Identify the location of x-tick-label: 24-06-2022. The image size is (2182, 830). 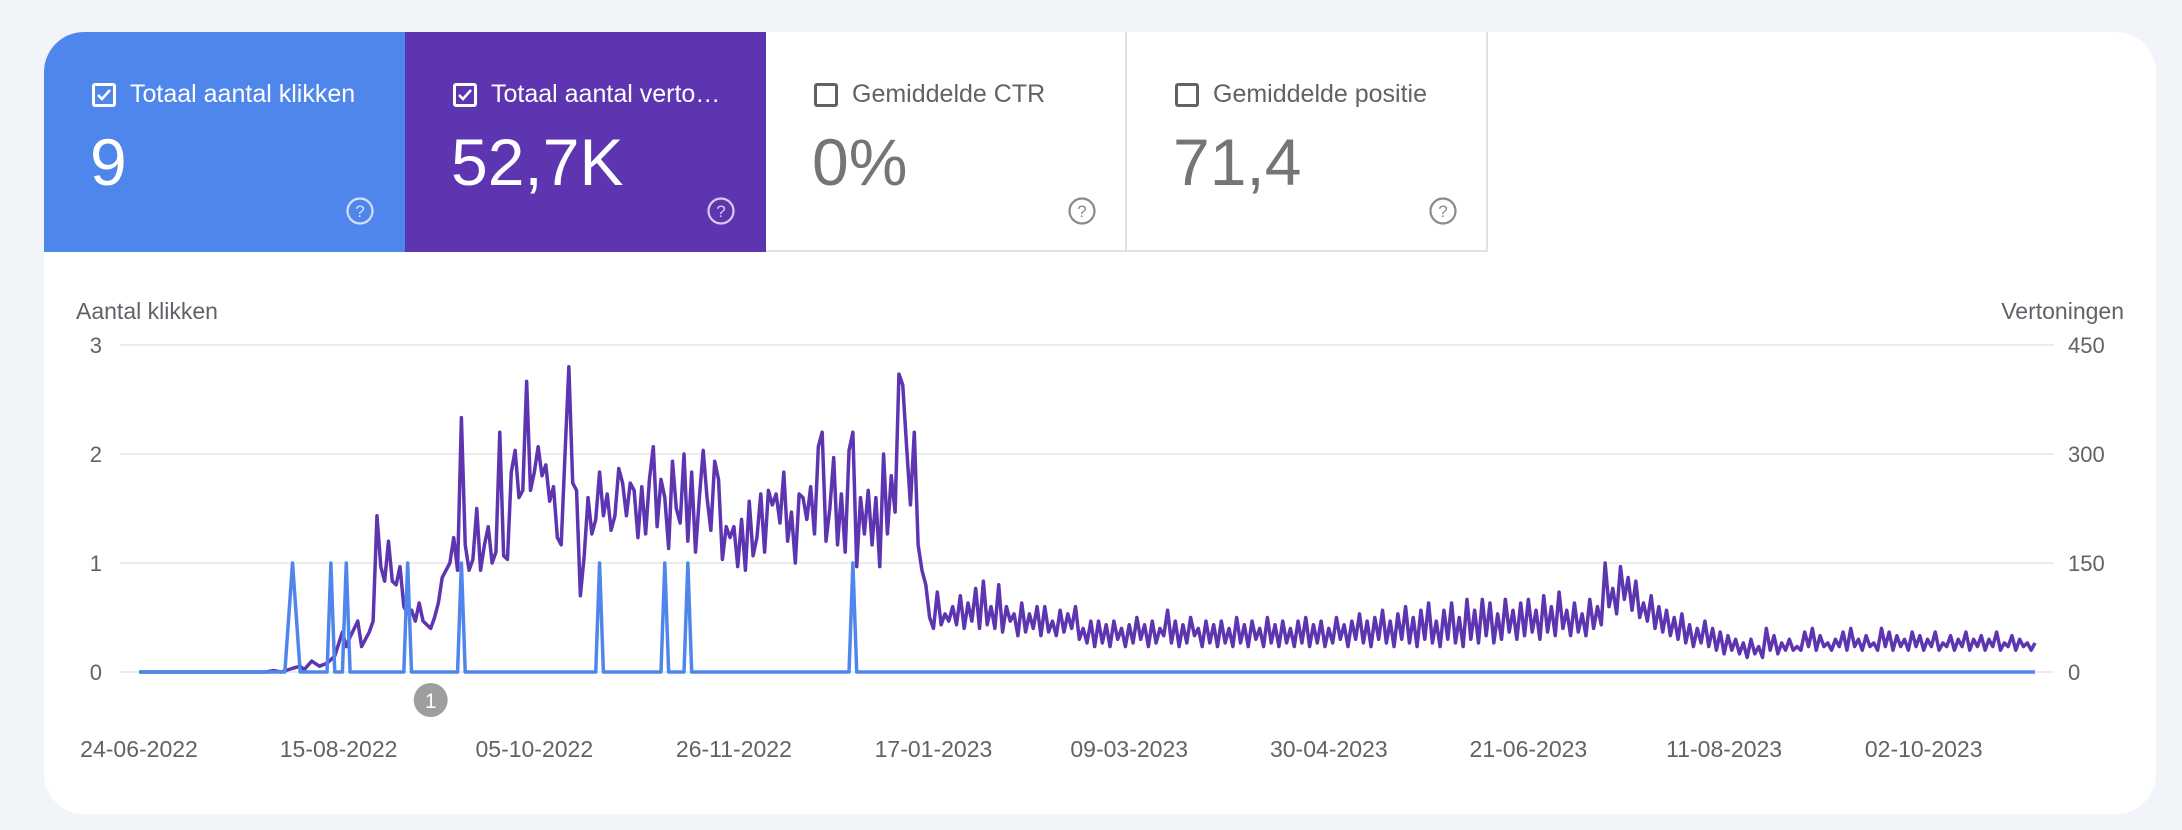
(139, 749).